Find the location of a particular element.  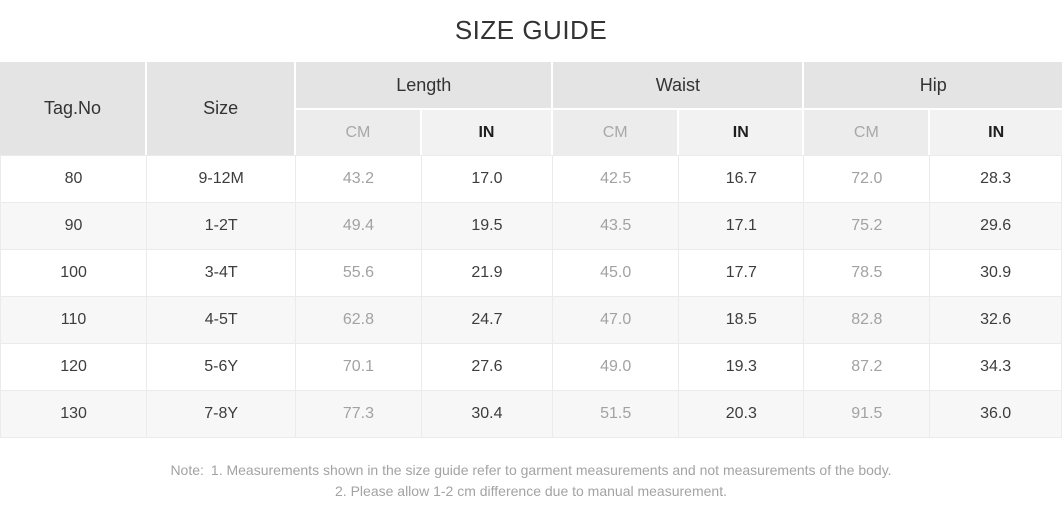

table-row: 130 7-8Y 77.3 30.4 51.5 20.3 91.5 36.0 is located at coordinates (531, 414).